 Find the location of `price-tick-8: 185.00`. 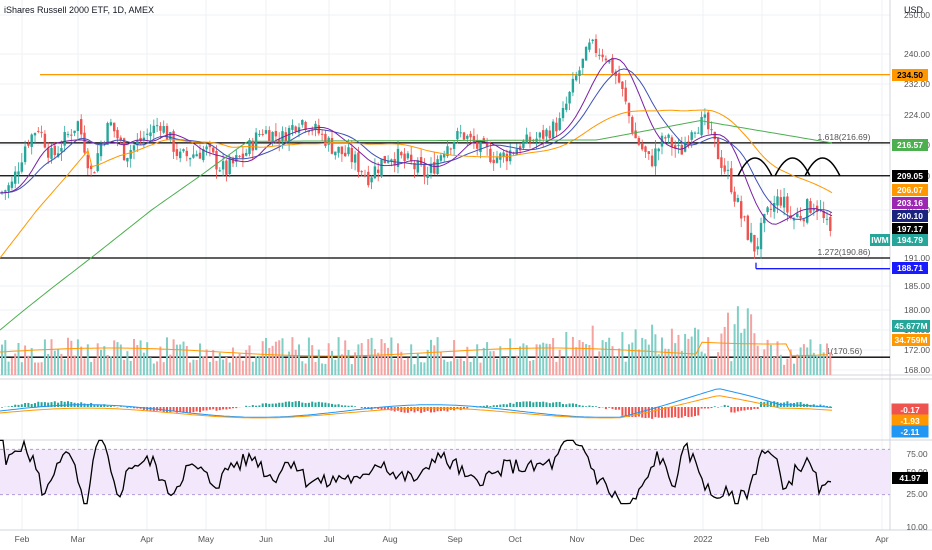

price-tick-8: 185.00 is located at coordinates (917, 286).